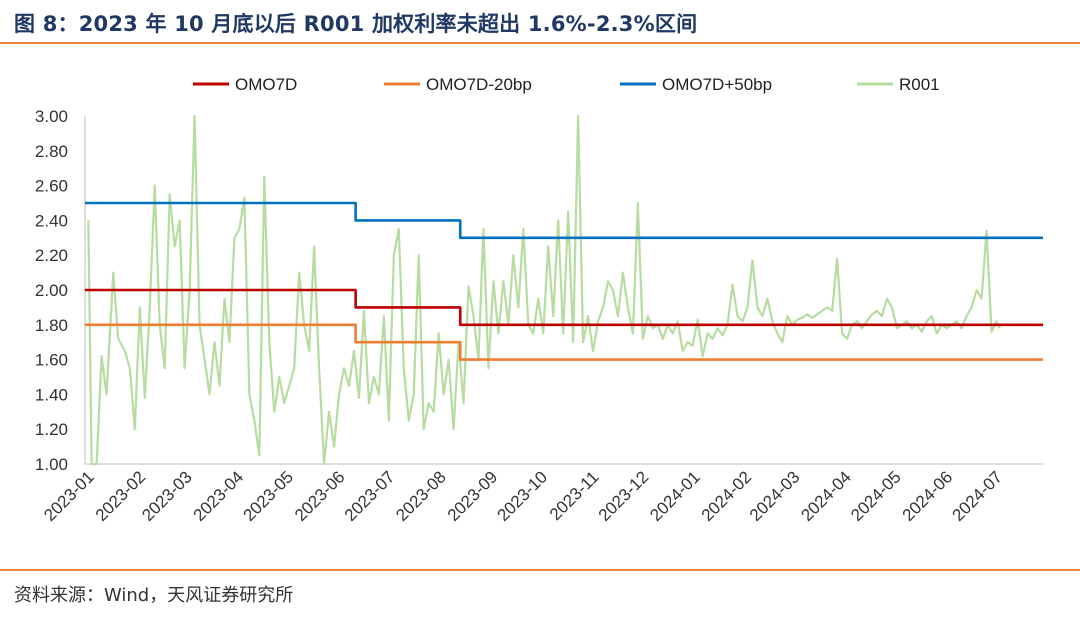 This screenshot has height=619, width=1080. I want to click on series-line-omo7d, so click(564, 307).